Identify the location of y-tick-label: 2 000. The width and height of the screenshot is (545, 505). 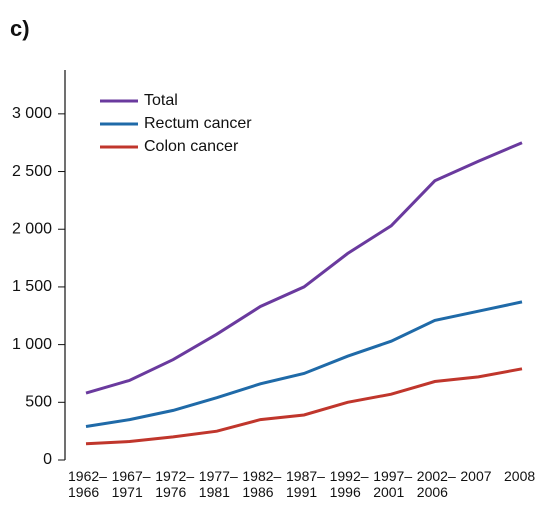
(32, 228).